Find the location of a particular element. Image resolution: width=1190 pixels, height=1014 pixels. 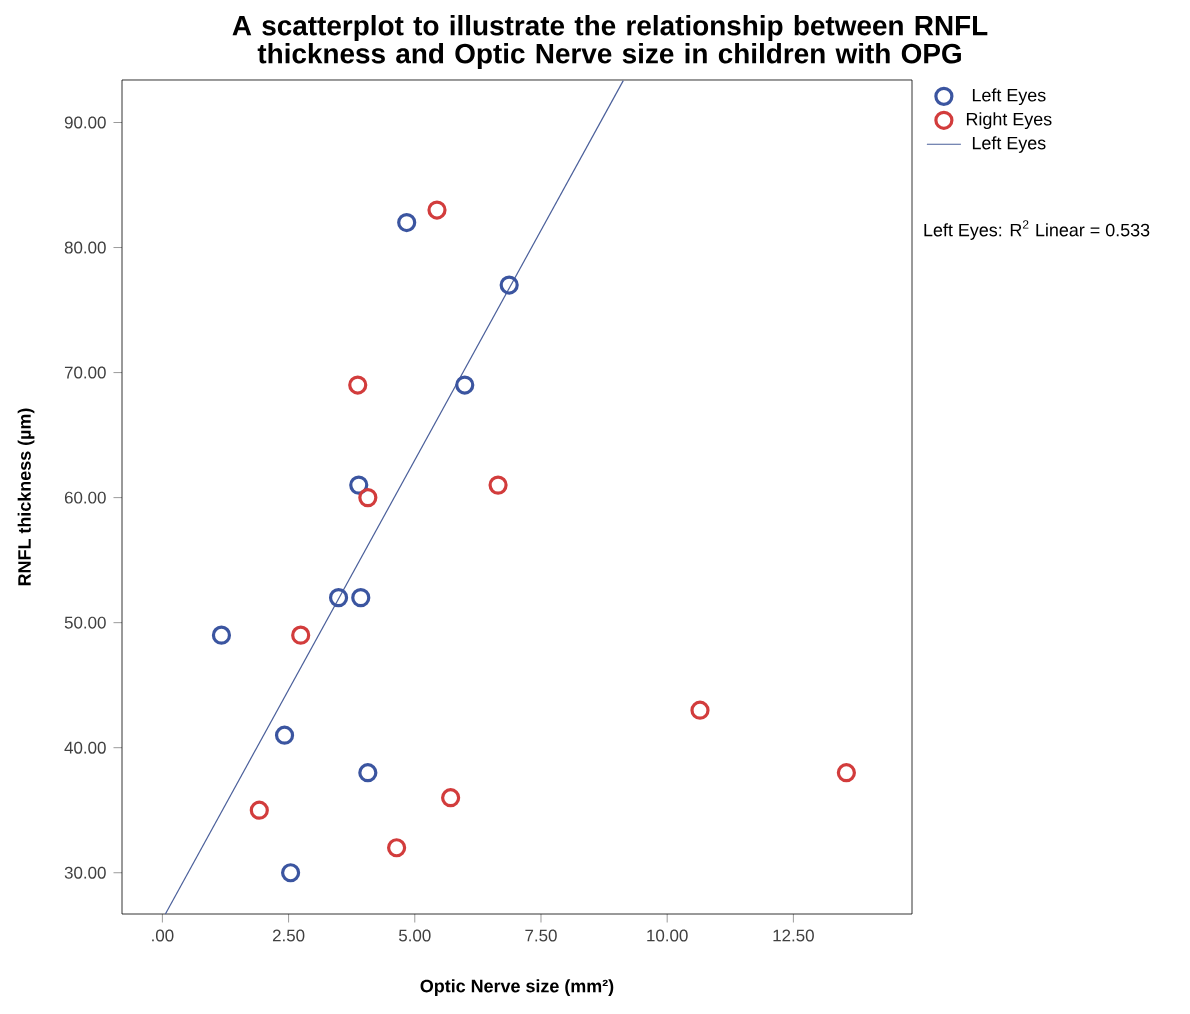

y-tick-label: 60.00 is located at coordinates (85, 497).